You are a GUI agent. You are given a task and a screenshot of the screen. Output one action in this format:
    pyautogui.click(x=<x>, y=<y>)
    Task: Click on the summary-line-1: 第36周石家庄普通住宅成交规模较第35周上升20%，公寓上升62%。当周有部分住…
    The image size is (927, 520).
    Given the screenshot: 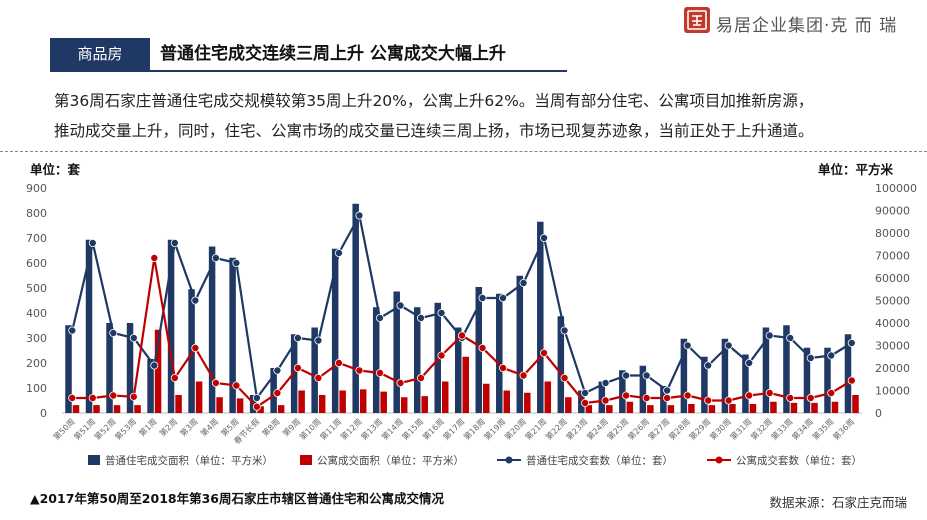 What is the action you would take?
    pyautogui.click(x=434, y=101)
    